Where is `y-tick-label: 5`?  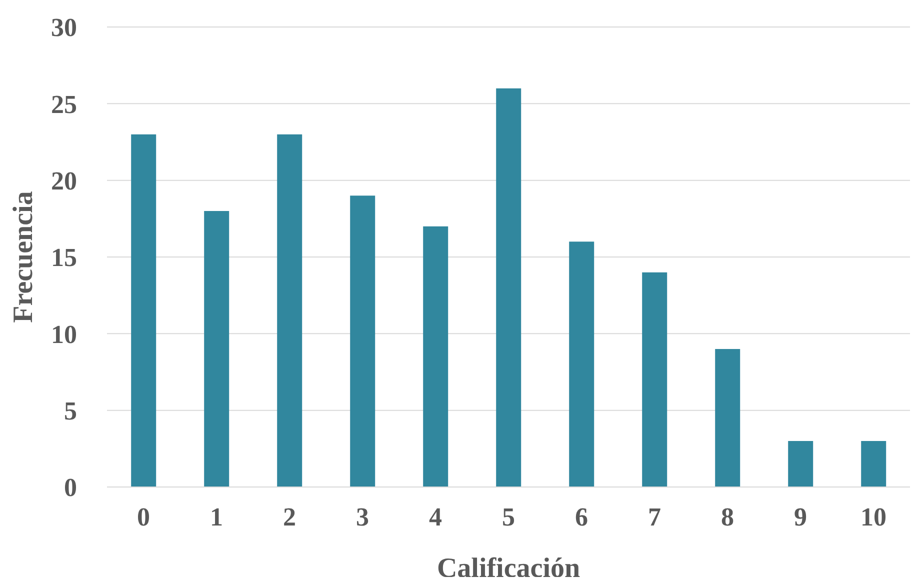 y-tick-label: 5 is located at coordinates (70, 411).